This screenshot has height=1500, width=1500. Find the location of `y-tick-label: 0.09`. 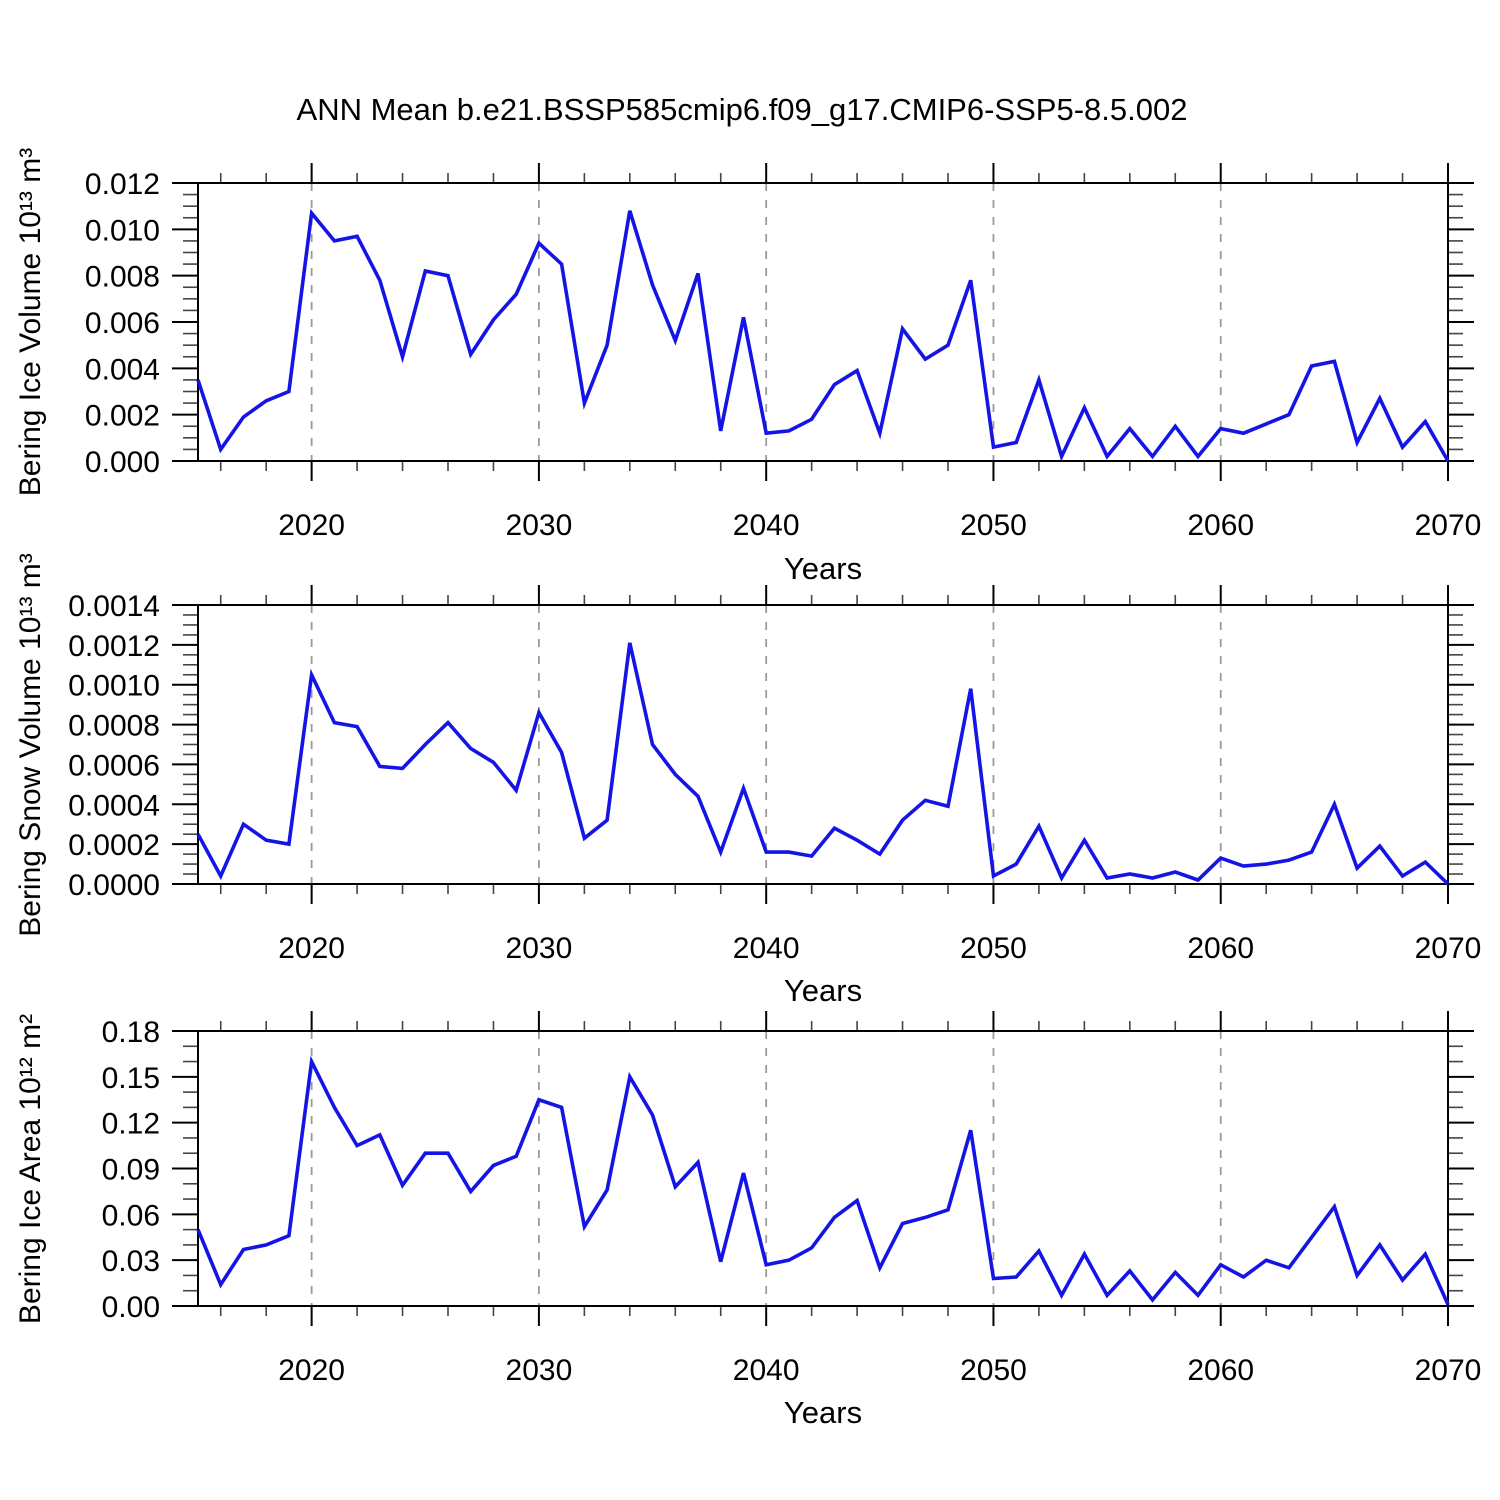

y-tick-label: 0.09 is located at coordinates (131, 1170).